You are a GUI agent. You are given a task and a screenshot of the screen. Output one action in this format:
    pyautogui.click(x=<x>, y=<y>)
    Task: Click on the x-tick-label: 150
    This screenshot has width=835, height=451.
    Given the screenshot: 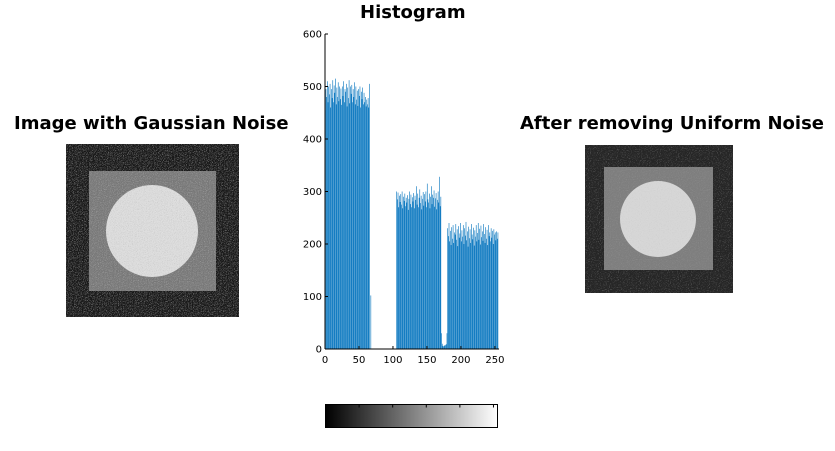 What is the action you would take?
    pyautogui.click(x=426, y=360)
    